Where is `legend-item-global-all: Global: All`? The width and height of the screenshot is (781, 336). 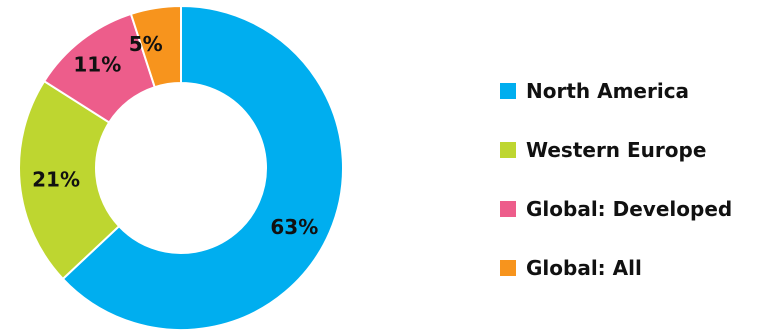 legend-item-global-all: Global: All is located at coordinates (640, 268).